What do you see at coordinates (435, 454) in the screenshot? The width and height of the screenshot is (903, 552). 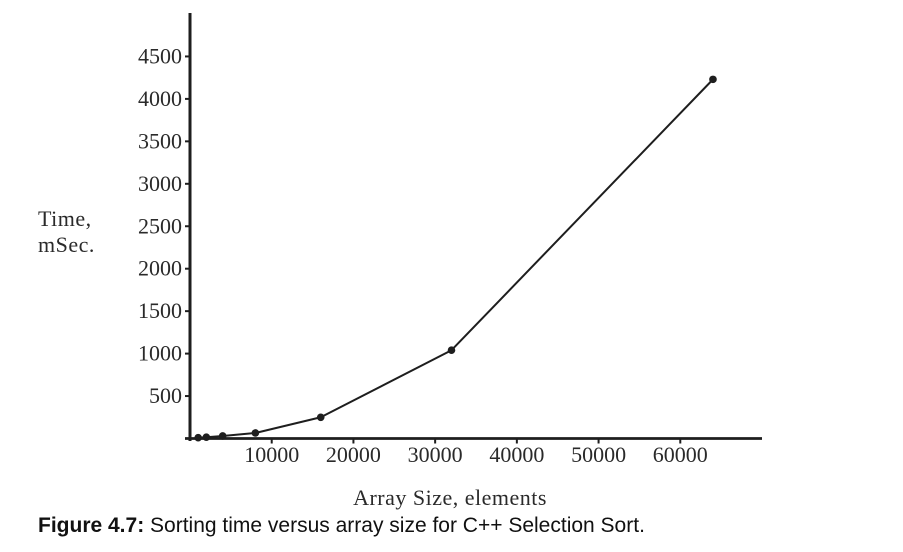 I see `x-tick-label: 30000` at bounding box center [435, 454].